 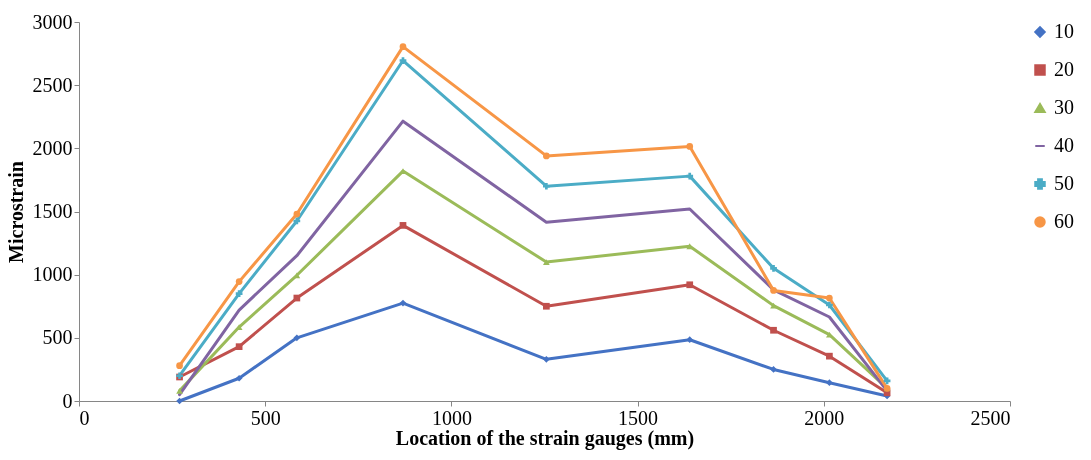 What do you see at coordinates (52, 211) in the screenshot?
I see `y-tick-label: 1500` at bounding box center [52, 211].